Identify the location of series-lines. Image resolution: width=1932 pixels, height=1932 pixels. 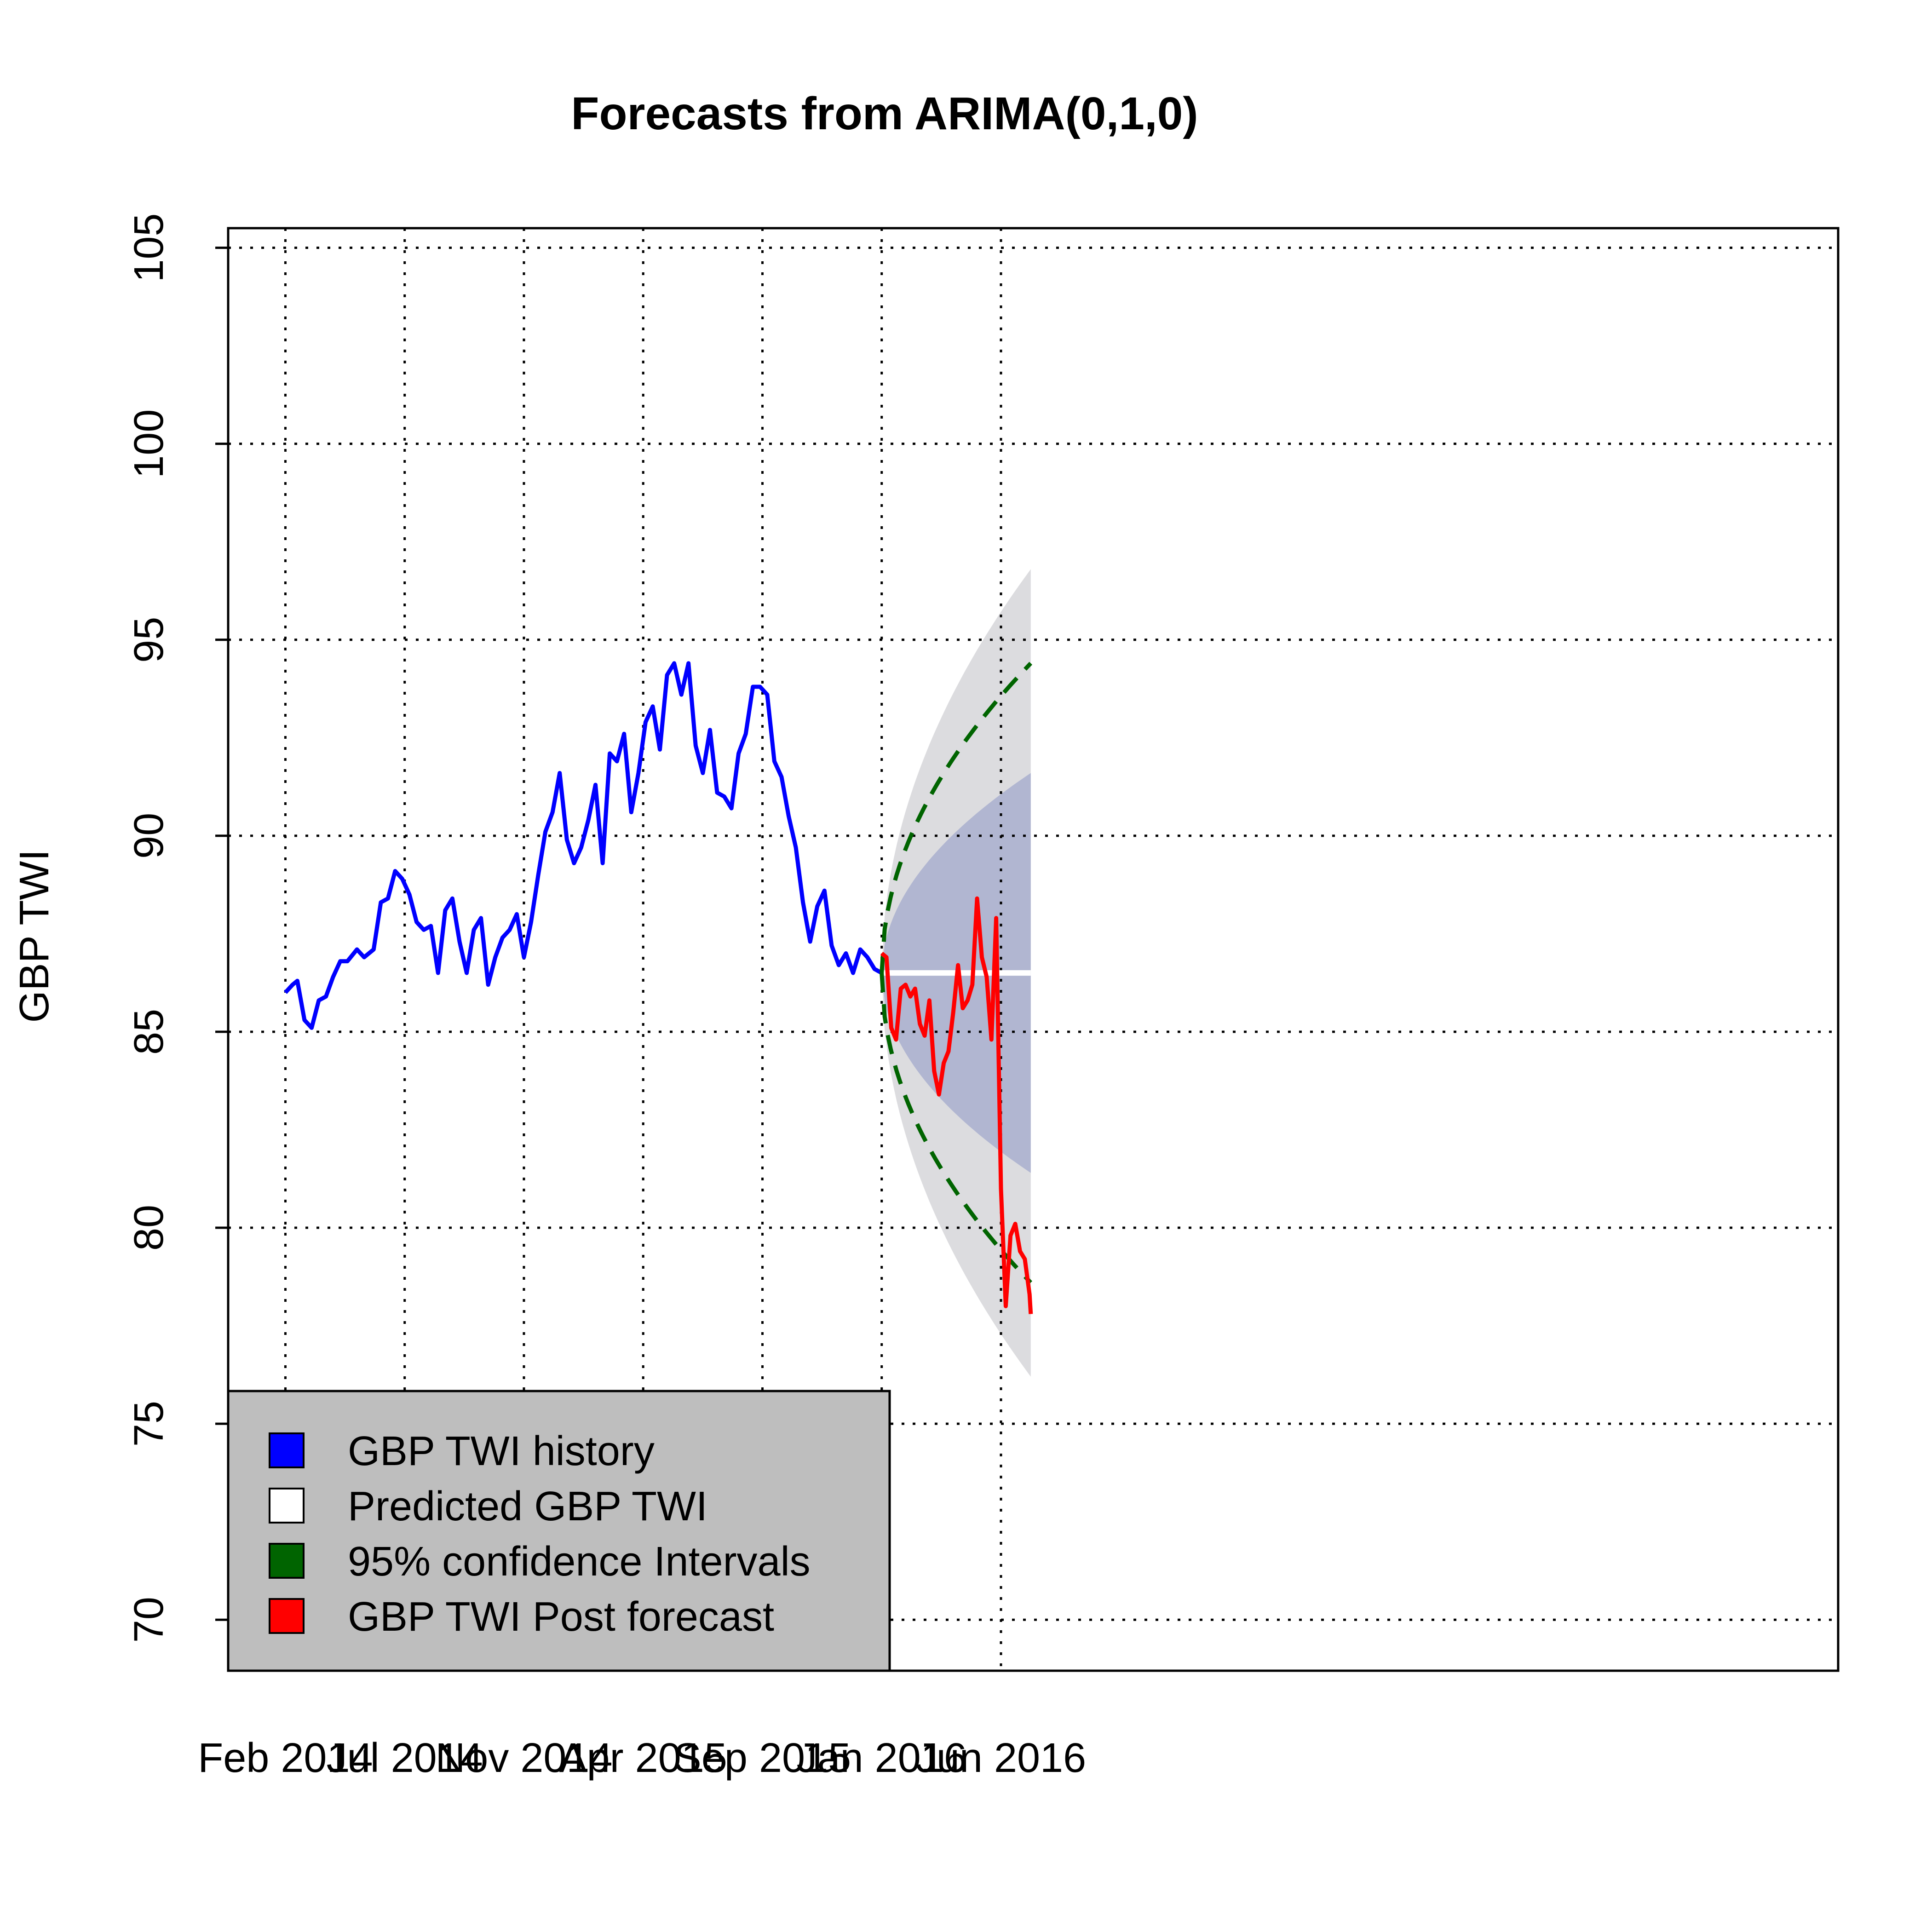
(658, 987).